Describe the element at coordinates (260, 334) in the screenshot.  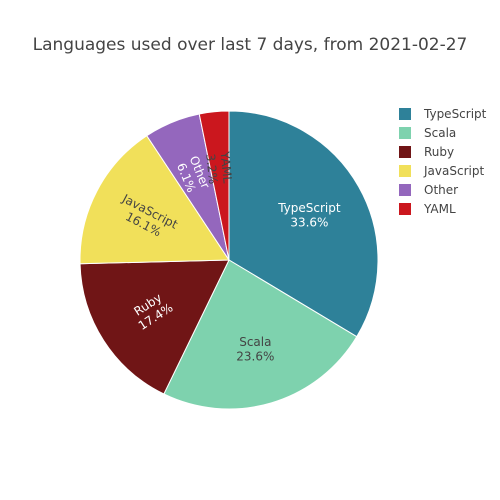
I see `slice-scala` at that location.